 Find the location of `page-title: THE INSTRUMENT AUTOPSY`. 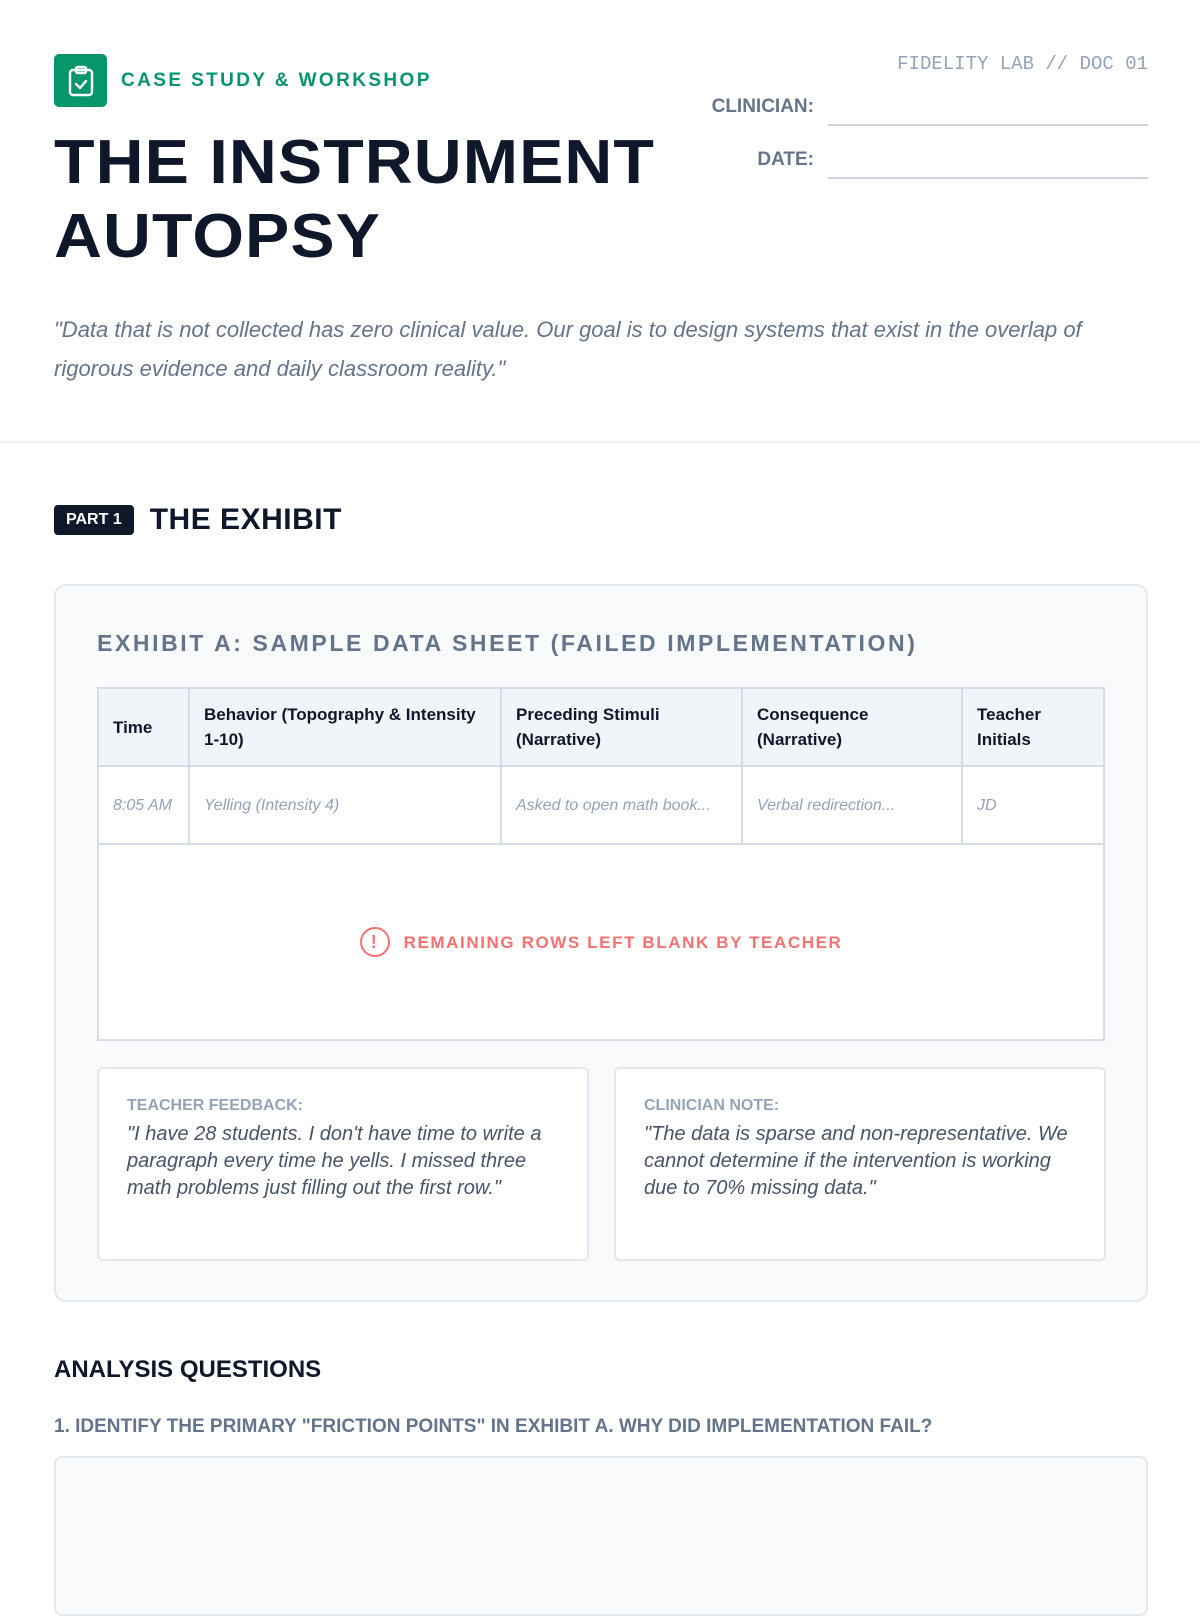

page-title: THE INSTRUMENT AUTOPSY is located at coordinates (354, 200).